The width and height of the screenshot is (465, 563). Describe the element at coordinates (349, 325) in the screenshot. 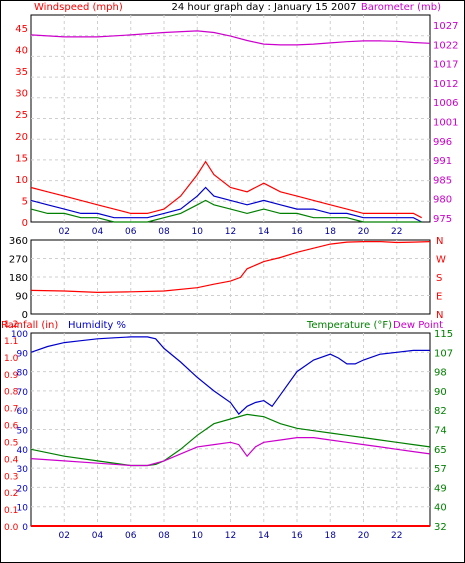

I see `temperature-axis-label: Temperature (°F)` at that location.